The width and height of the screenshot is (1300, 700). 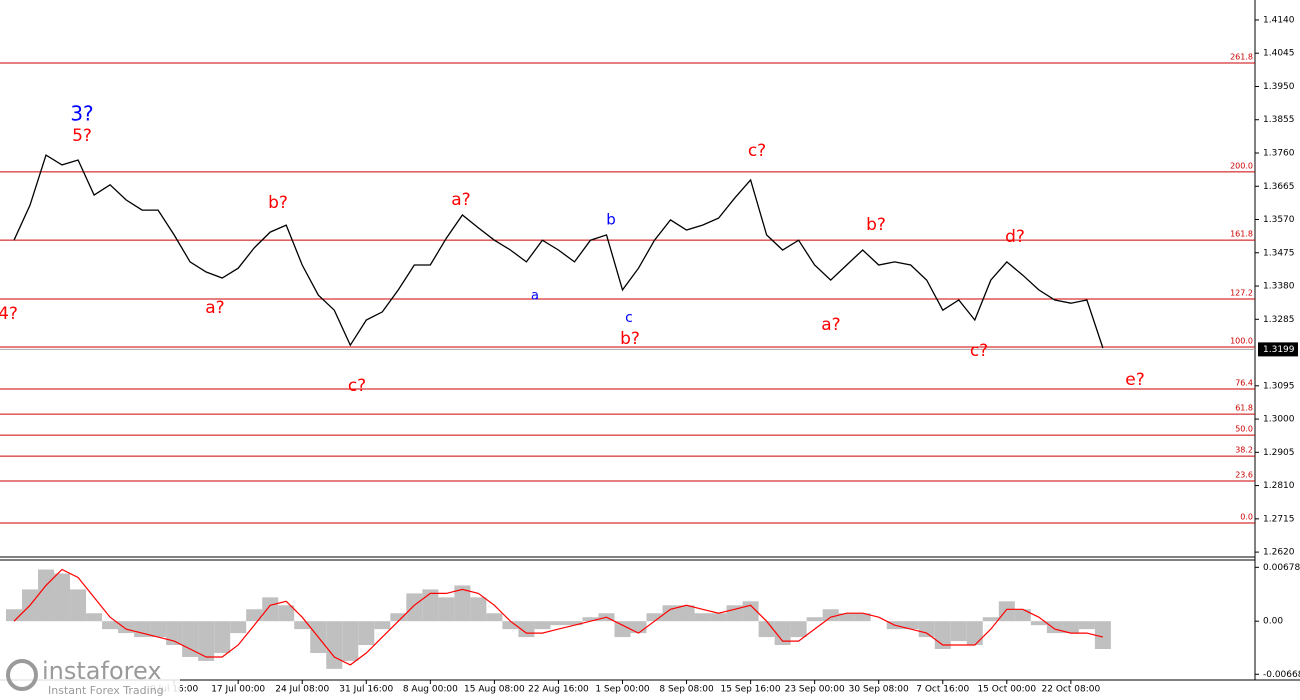 I want to click on fib-label: 127.2, so click(x=1241, y=292).